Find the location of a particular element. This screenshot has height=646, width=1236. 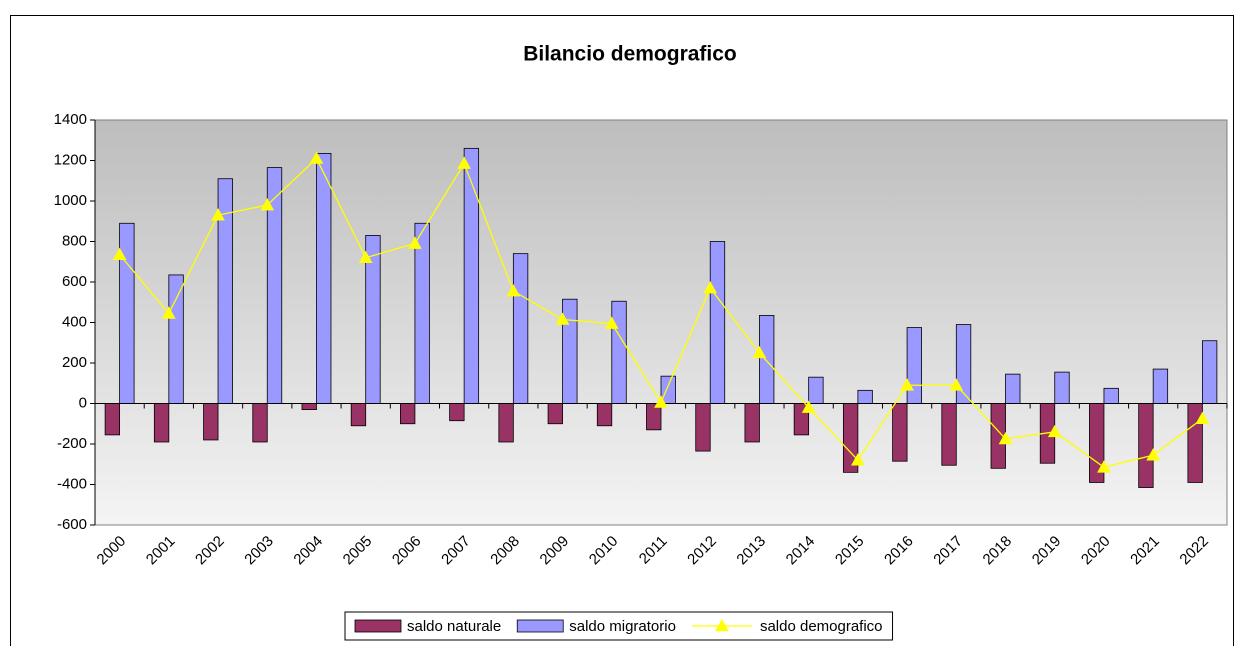

legend-label: saldo migratorio is located at coordinates (622, 626).